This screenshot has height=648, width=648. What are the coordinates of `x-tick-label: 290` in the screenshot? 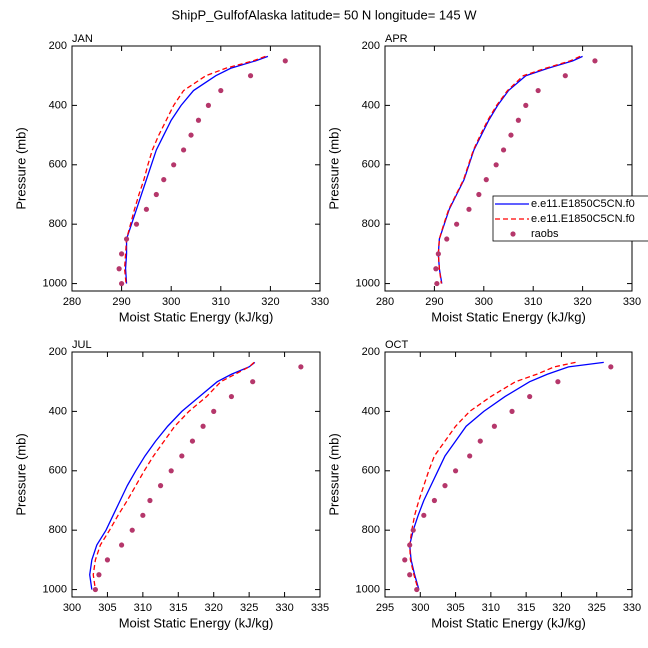 It's located at (434, 302).